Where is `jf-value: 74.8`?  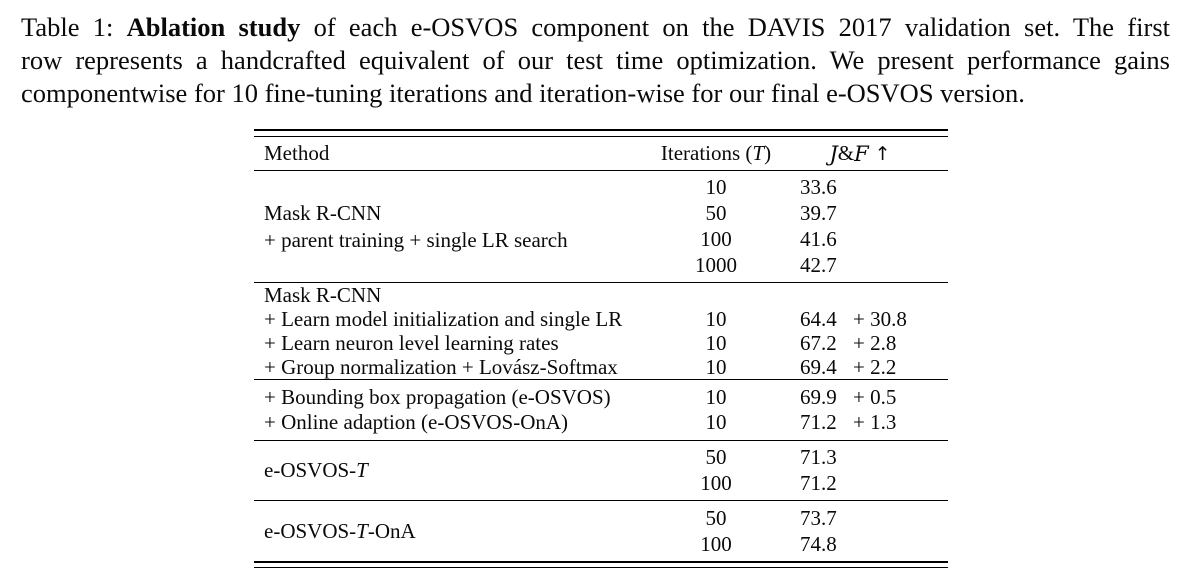
jf-value: 74.8 is located at coordinates (818, 543).